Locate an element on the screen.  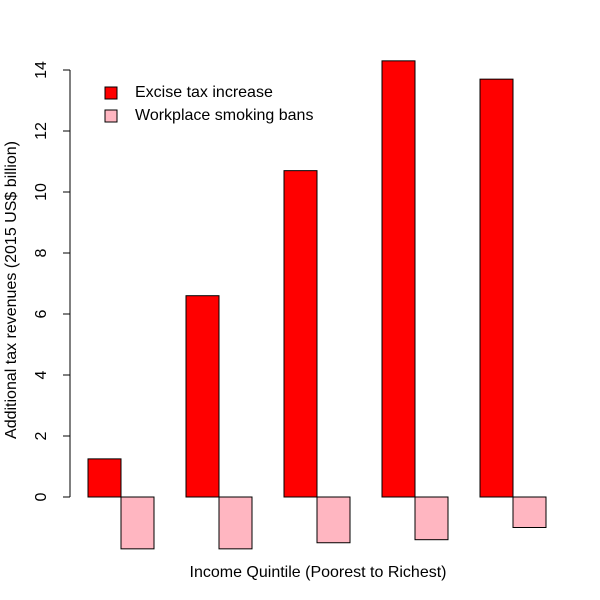
y-tick-label: 2 is located at coordinates (41, 435).